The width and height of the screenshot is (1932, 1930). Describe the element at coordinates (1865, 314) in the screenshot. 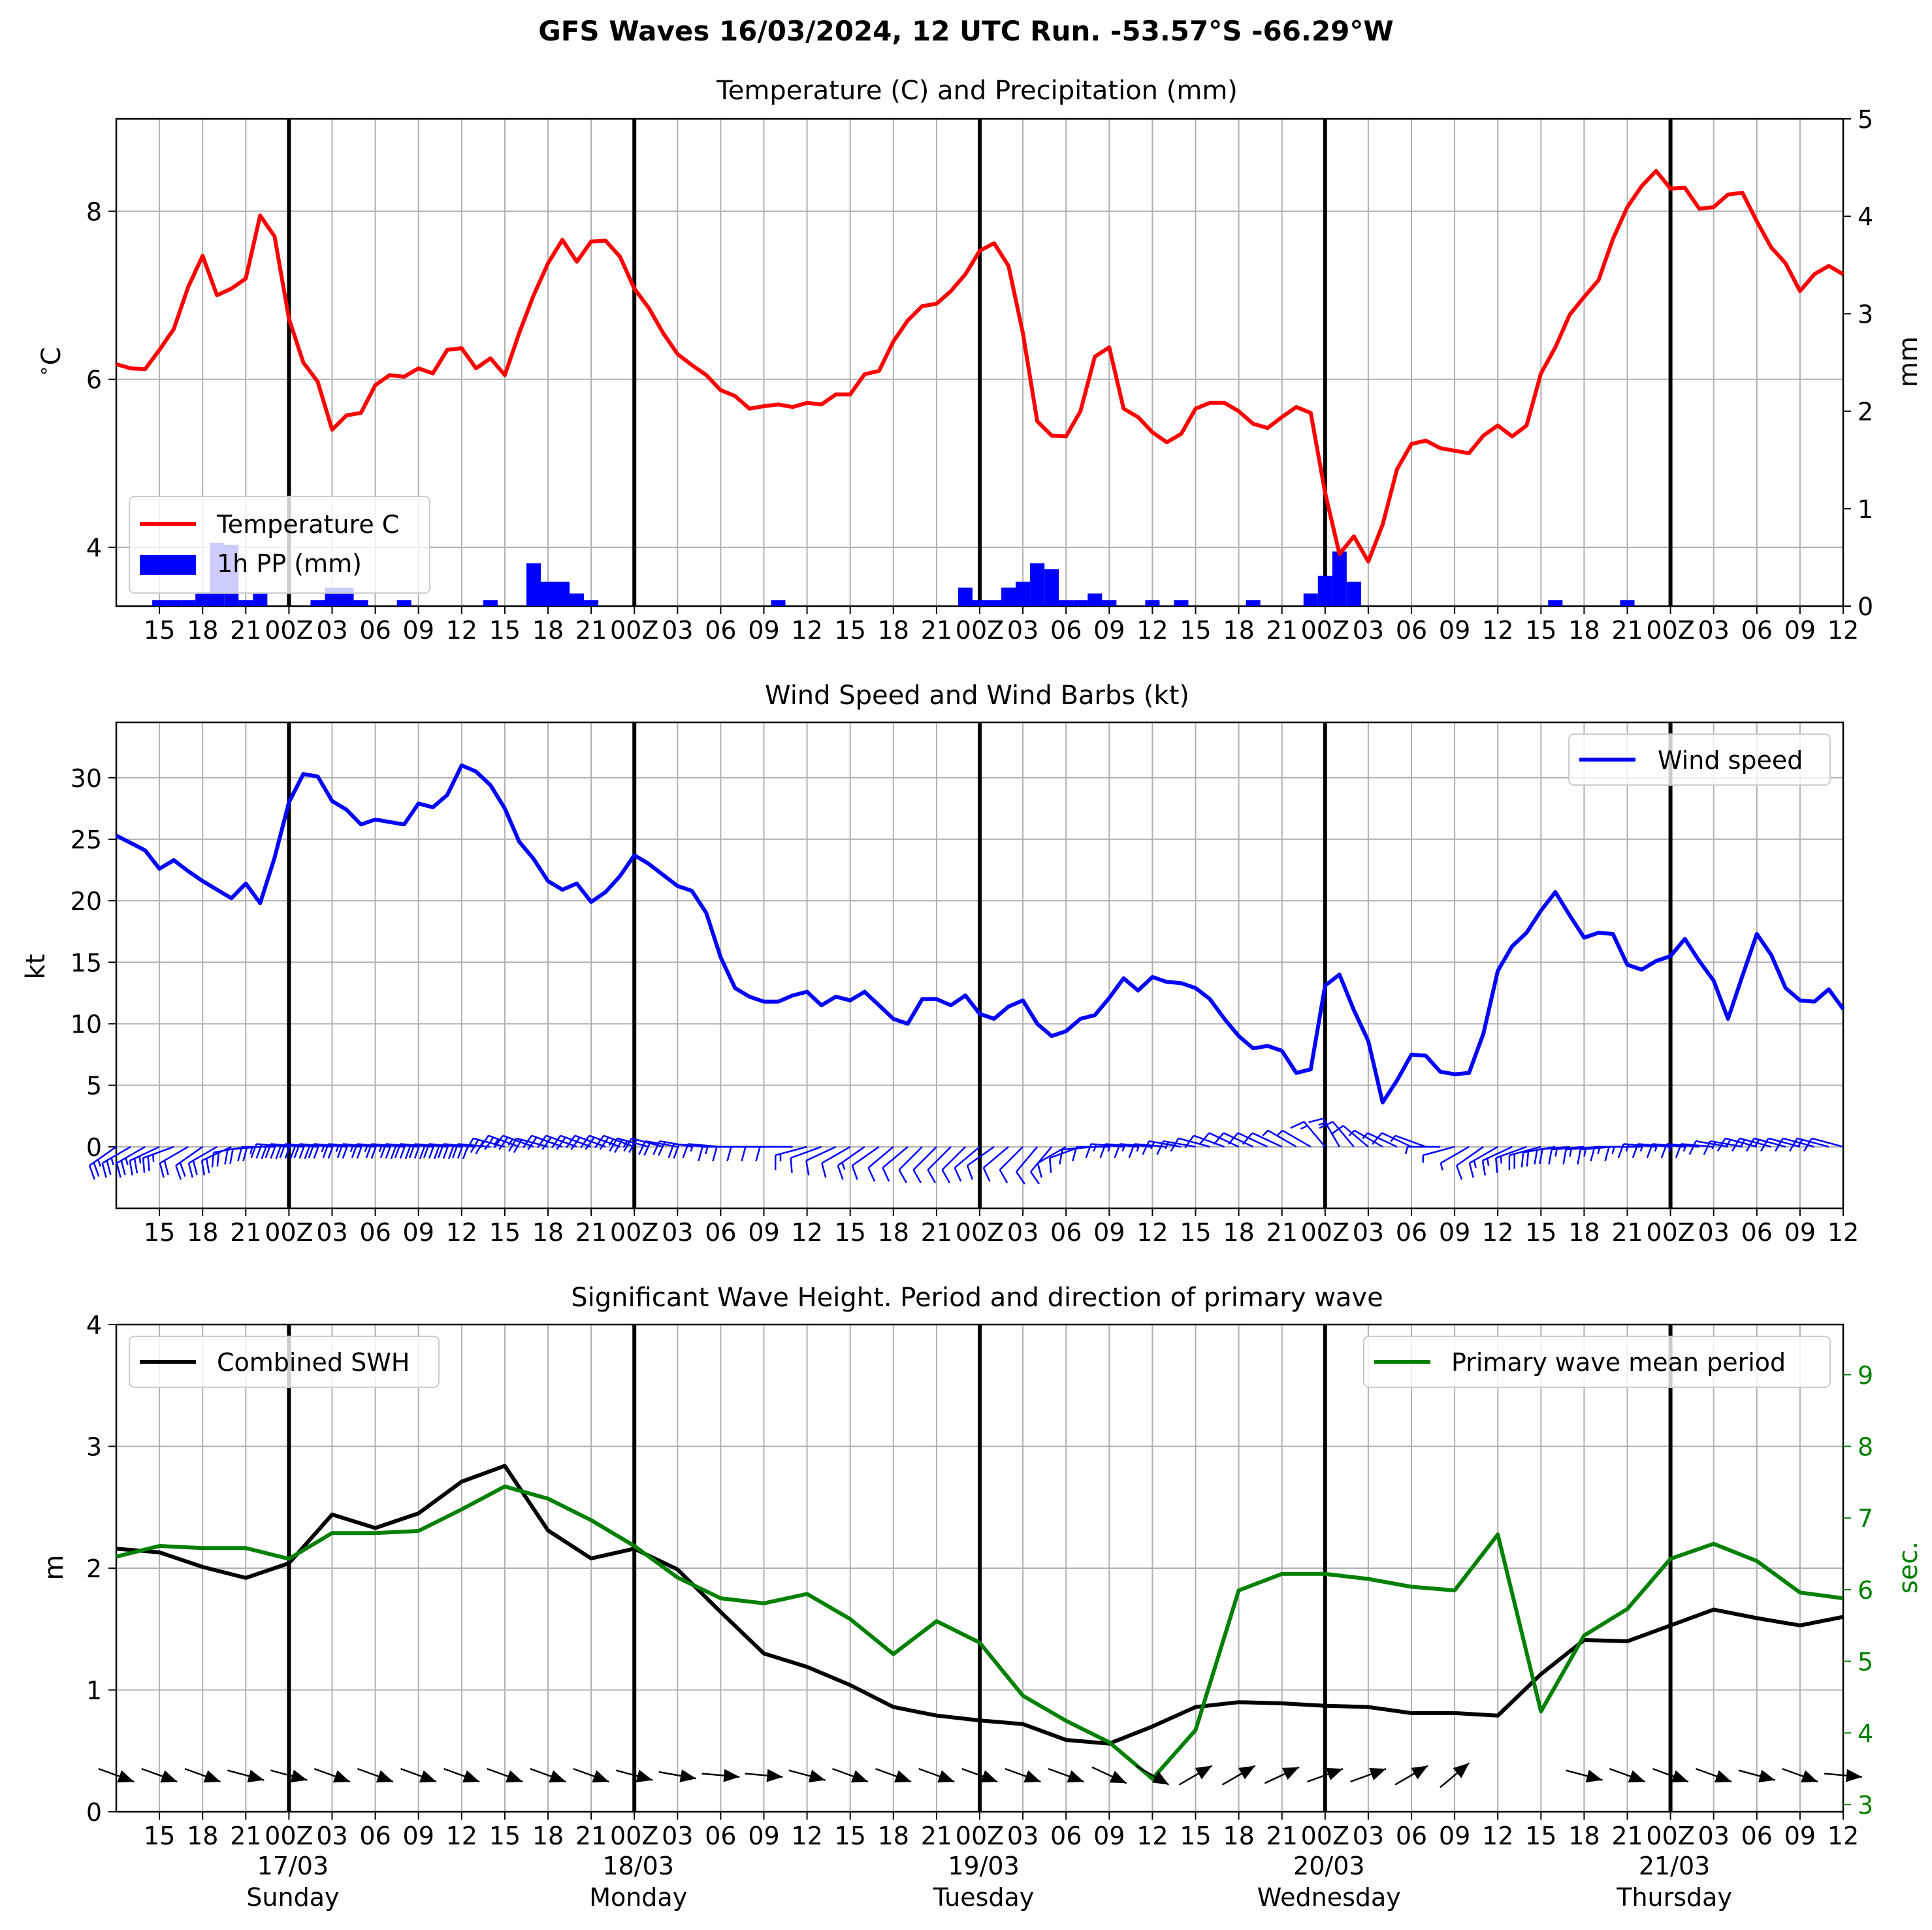

I see `y-tick-label-right: 3` at that location.